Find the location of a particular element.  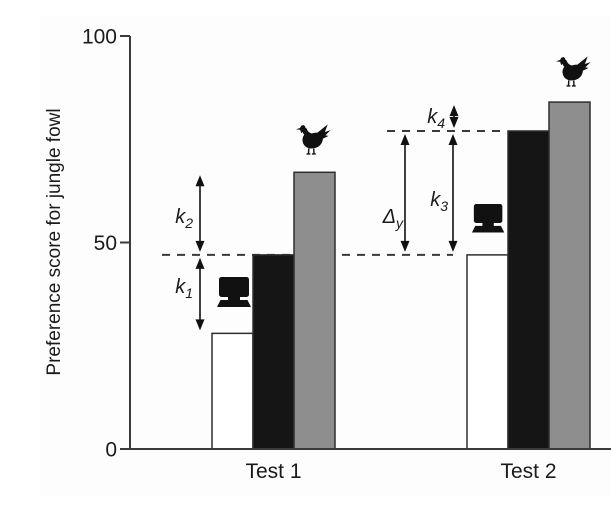

arrow-head-top-k3 is located at coordinates (453, 139).